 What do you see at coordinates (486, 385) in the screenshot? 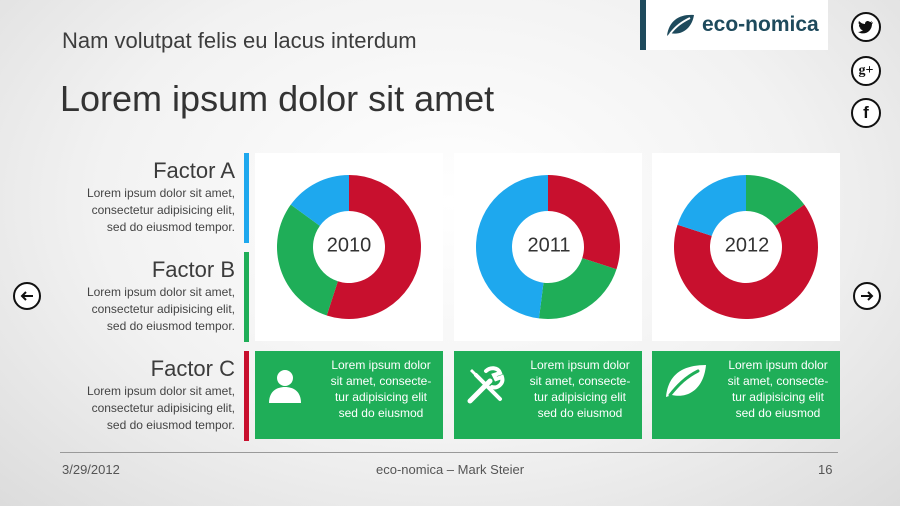
I see `tools-icon` at bounding box center [486, 385].